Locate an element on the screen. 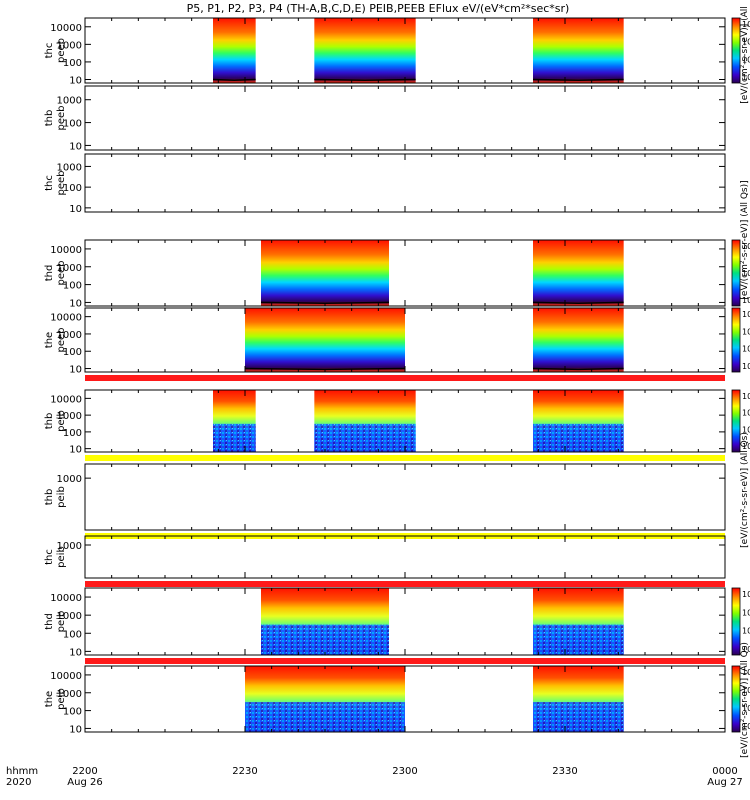  time-axis-label-year: 2020 is located at coordinates (18, 782).